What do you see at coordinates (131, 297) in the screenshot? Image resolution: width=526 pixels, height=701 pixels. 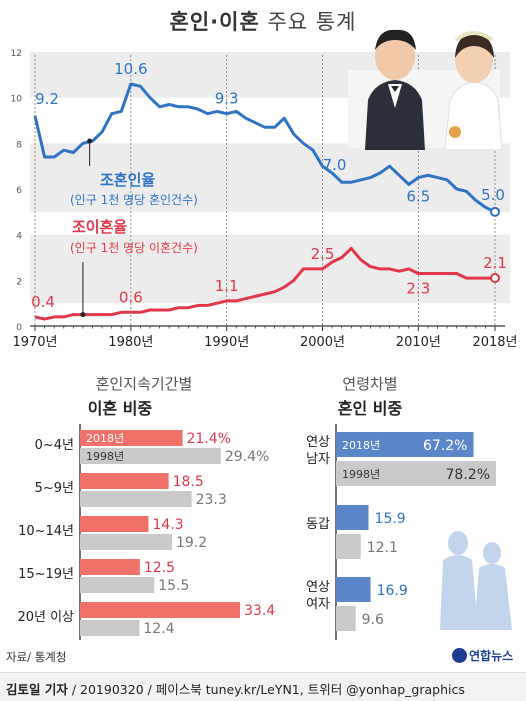 I see `data-label: 0.6` at bounding box center [131, 297].